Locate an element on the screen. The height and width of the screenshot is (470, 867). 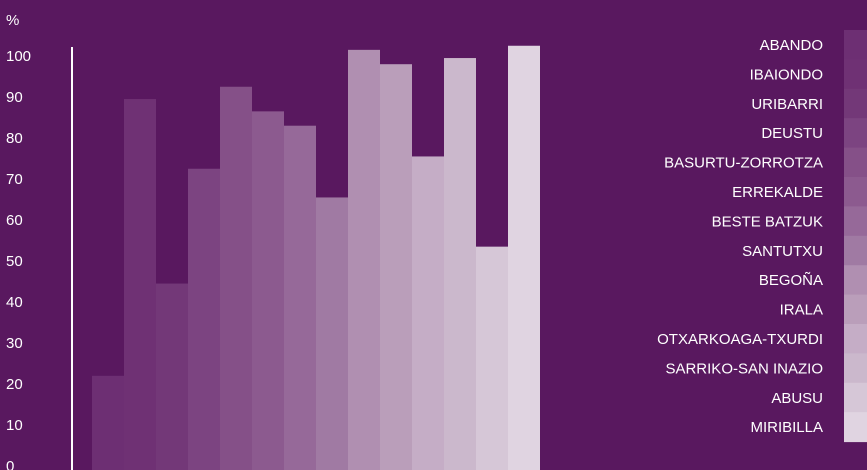
legend-label: OTXARKOAGA-TXURDI is located at coordinates (740, 339).